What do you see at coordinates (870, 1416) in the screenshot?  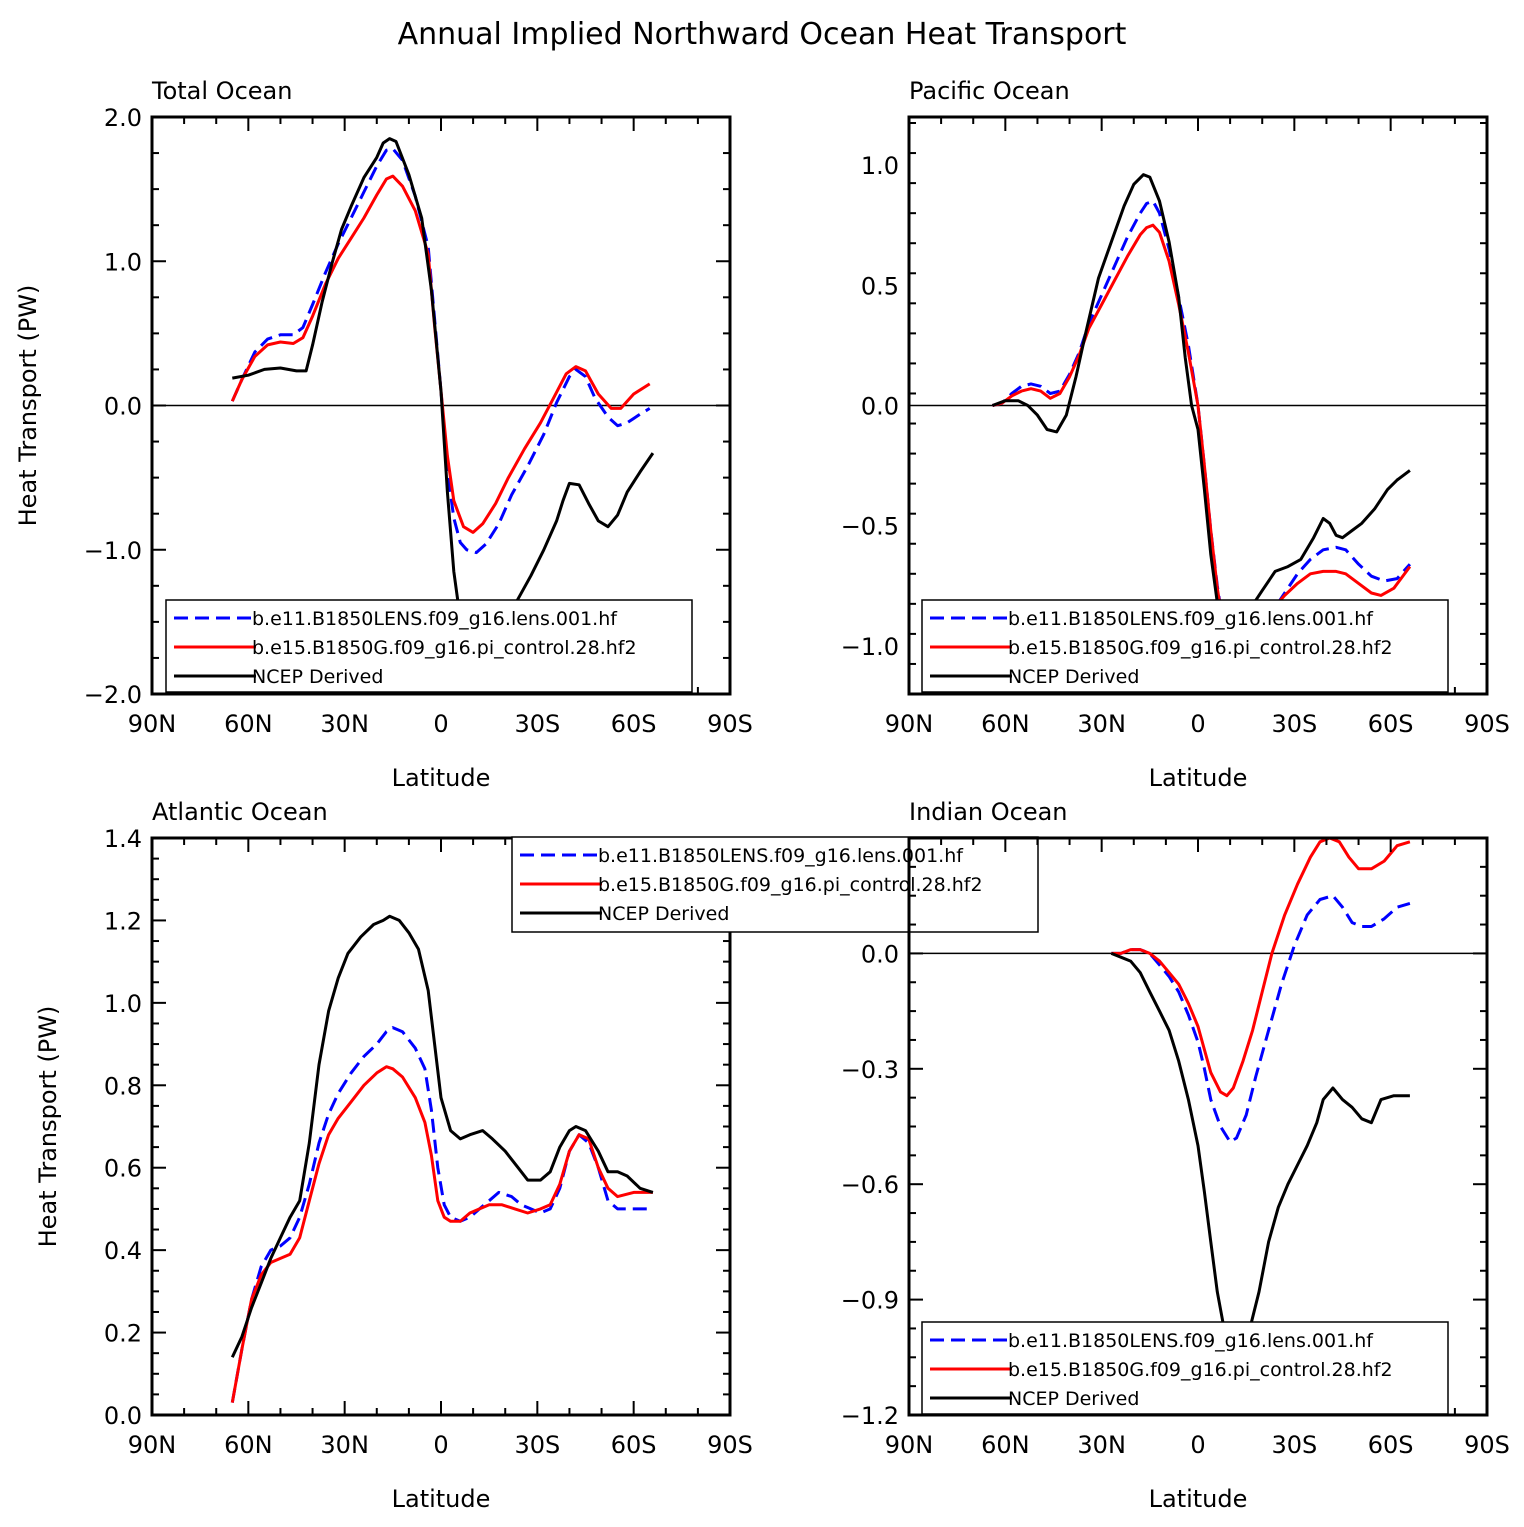 I see `y-tick-label: −1.2` at bounding box center [870, 1416].